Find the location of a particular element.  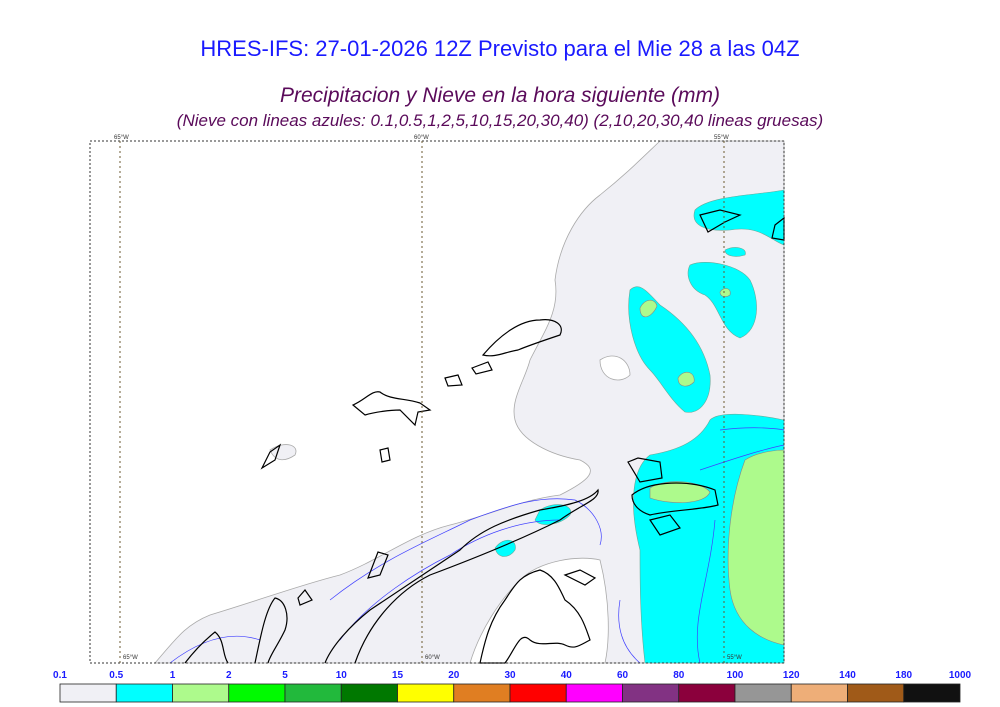

colorbar-label: 10 is located at coordinates (342, 675).